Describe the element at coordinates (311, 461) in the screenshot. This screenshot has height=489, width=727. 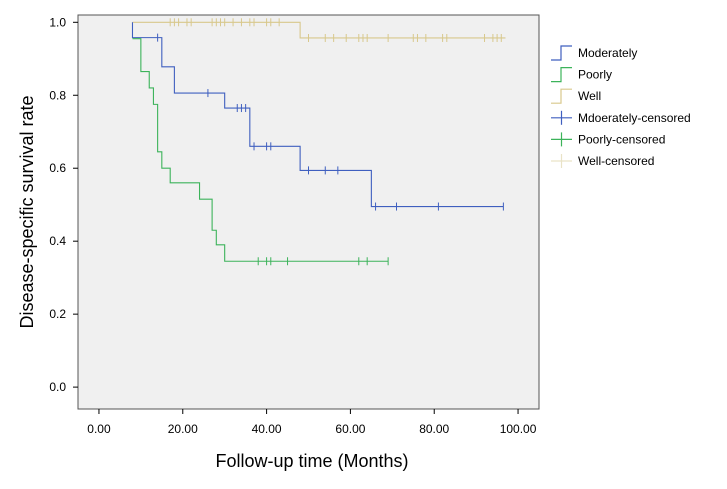
I see `x-axis-title: Follow-up time (Months)` at that location.